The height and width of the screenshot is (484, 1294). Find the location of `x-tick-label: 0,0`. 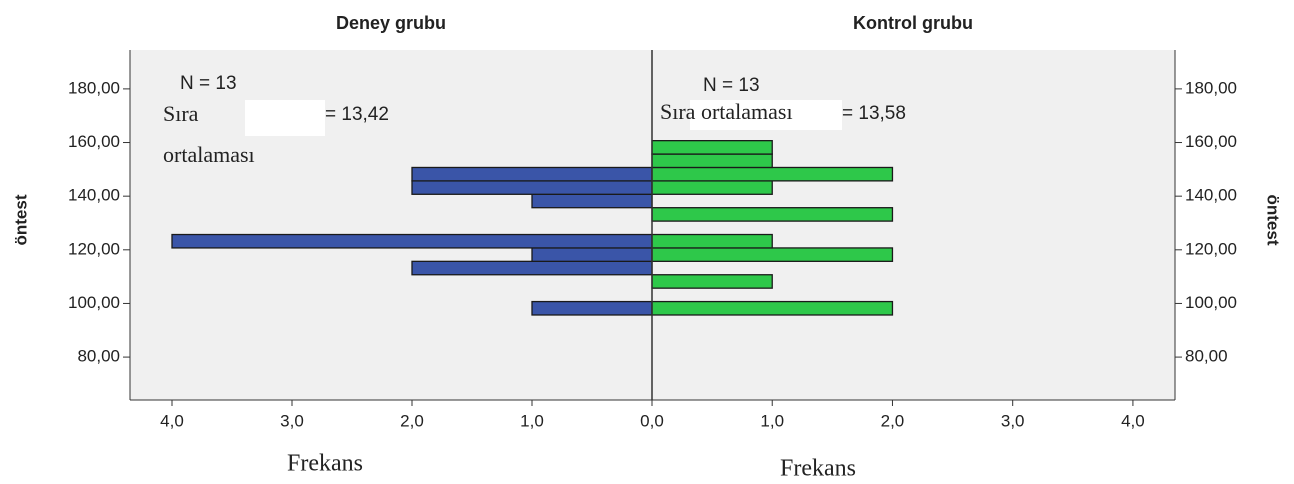

x-tick-label: 0,0 is located at coordinates (652, 420).